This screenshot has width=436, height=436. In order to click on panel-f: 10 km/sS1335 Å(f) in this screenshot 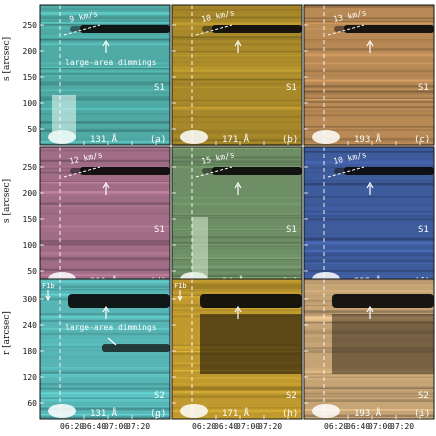, I will do `click(369, 217)`.